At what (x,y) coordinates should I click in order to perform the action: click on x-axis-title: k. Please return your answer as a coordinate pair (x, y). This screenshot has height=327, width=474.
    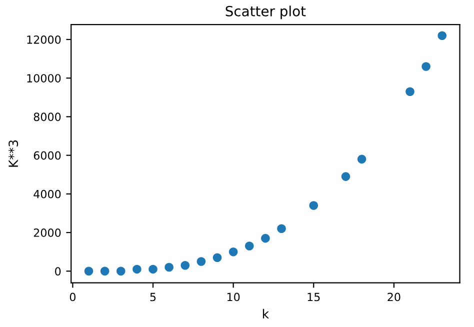
    Looking at the image, I should click on (266, 313).